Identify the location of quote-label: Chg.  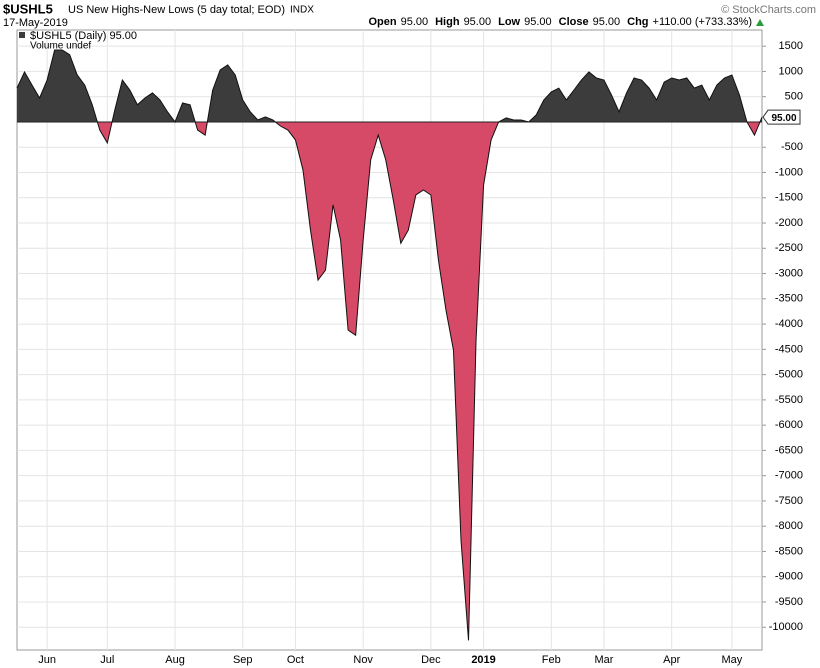
(637, 22).